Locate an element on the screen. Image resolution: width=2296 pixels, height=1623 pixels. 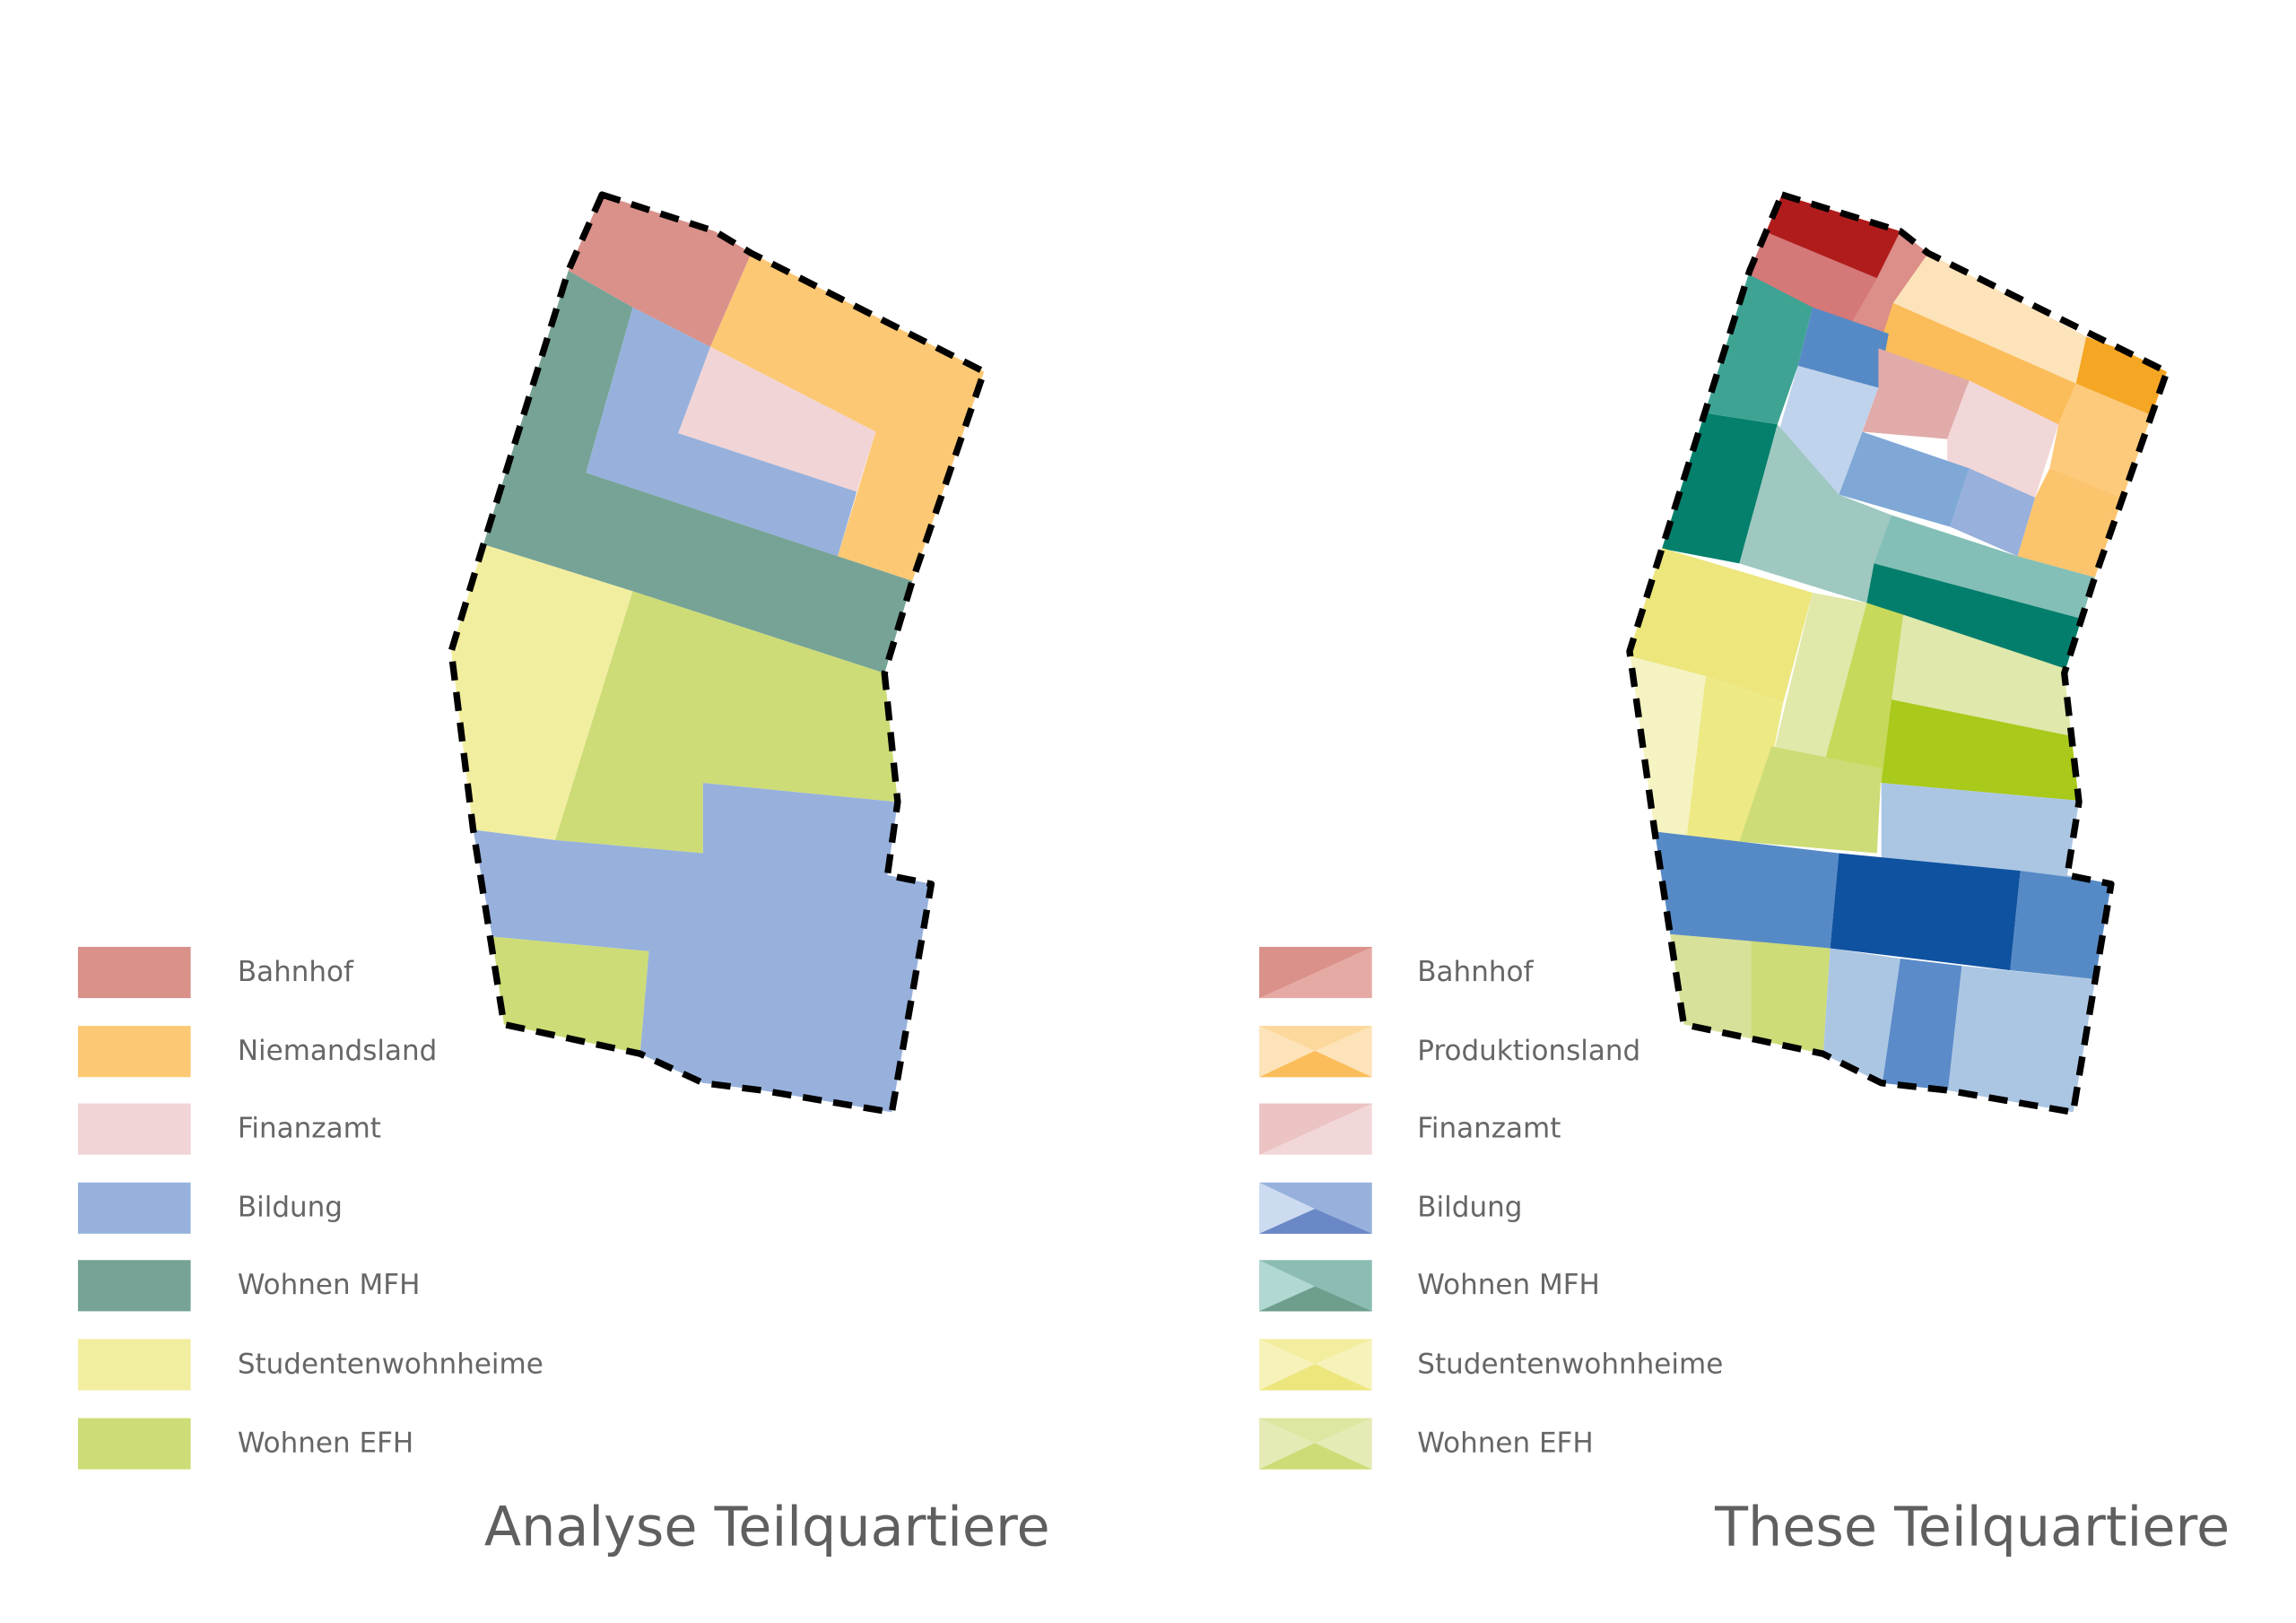
legend-swatches-right is located at coordinates (1315, 1208).